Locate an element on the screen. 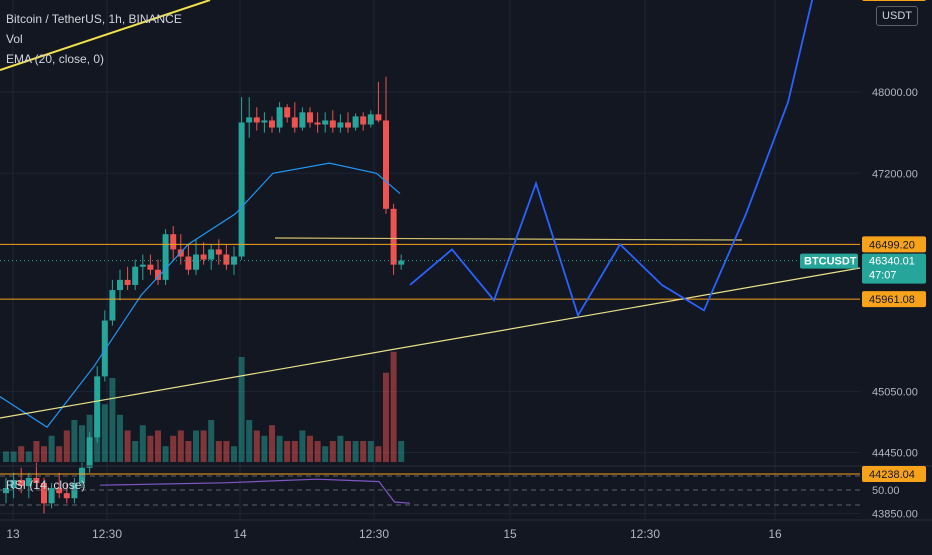 This screenshot has height=555, width=932. volume-legend: Vol is located at coordinates (14, 39).